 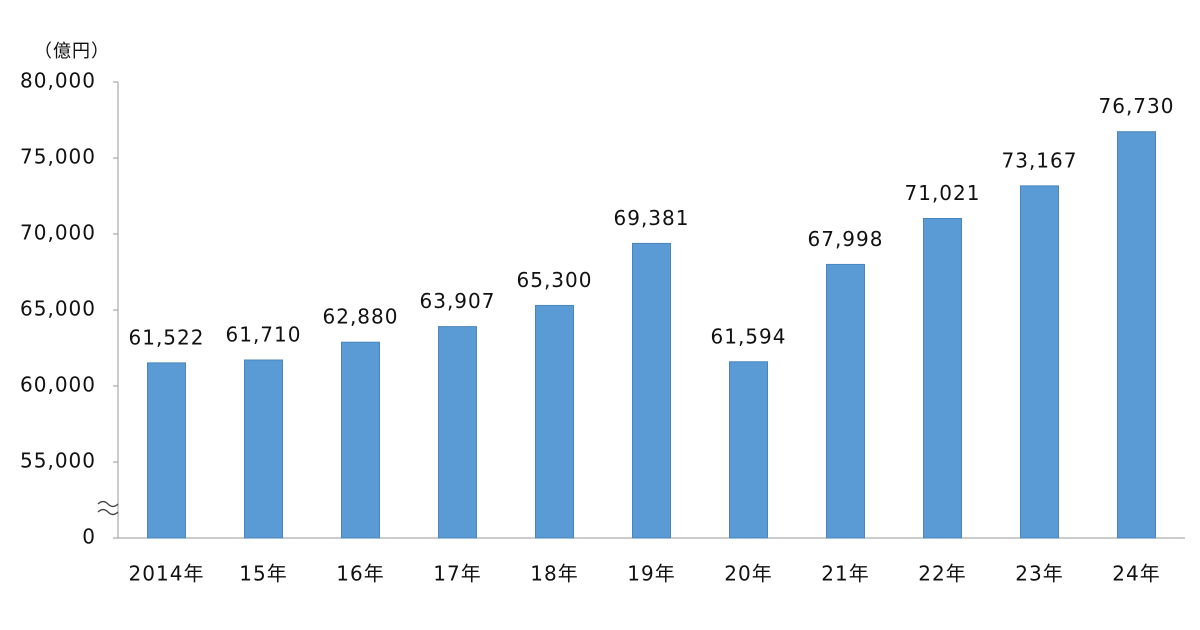 I want to click on x-tick-label: 19年, so click(x=651, y=574).